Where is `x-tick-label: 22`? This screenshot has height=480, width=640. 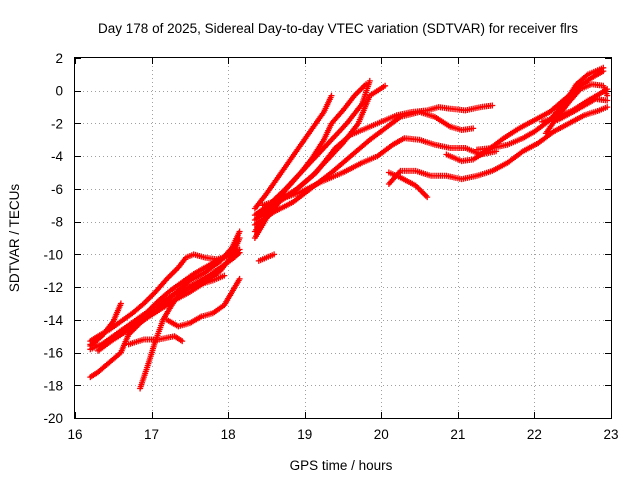
x-tick-label: 22 is located at coordinates (534, 434).